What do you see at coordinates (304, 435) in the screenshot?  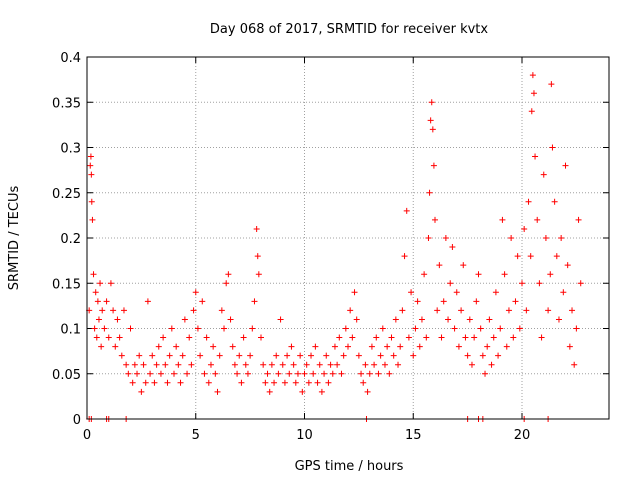 I see `x-tick-label: 10` at bounding box center [304, 435].